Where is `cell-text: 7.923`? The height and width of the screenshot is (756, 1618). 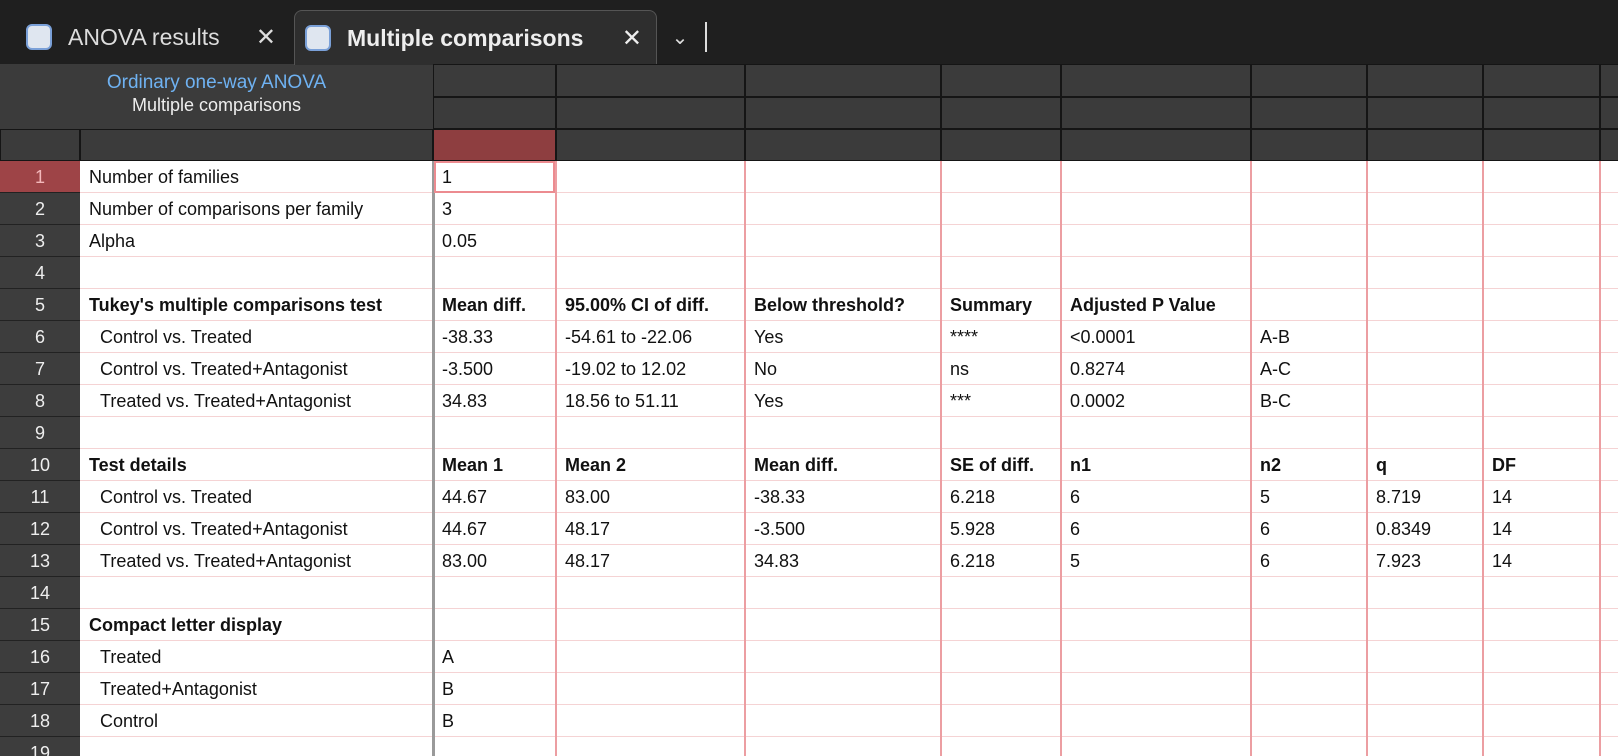 cell-text: 7.923 is located at coordinates (1399, 561).